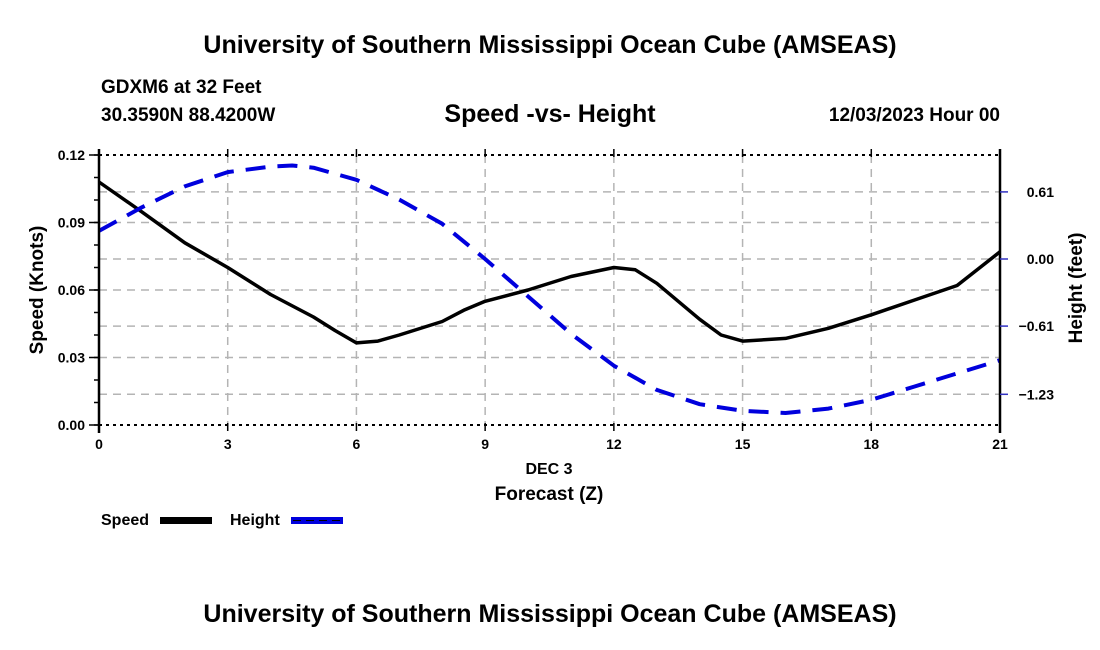 The width and height of the screenshot is (1100, 650). What do you see at coordinates (71, 155) in the screenshot?
I see `y-tick-label: 0.12` at bounding box center [71, 155].